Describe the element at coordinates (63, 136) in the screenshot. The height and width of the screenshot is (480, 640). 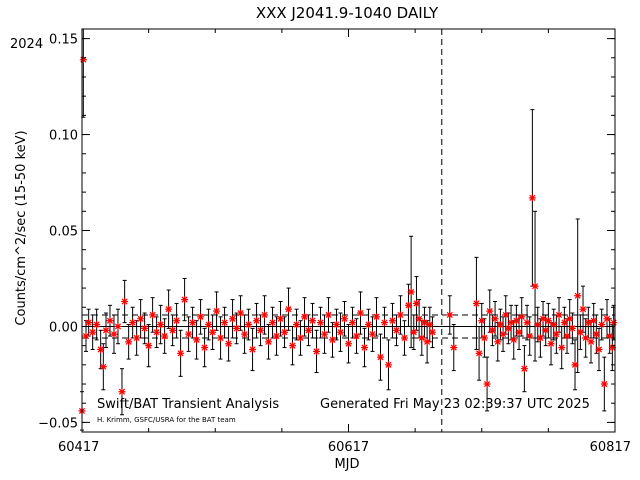
I see `y-tick-label: 0.10` at that location.